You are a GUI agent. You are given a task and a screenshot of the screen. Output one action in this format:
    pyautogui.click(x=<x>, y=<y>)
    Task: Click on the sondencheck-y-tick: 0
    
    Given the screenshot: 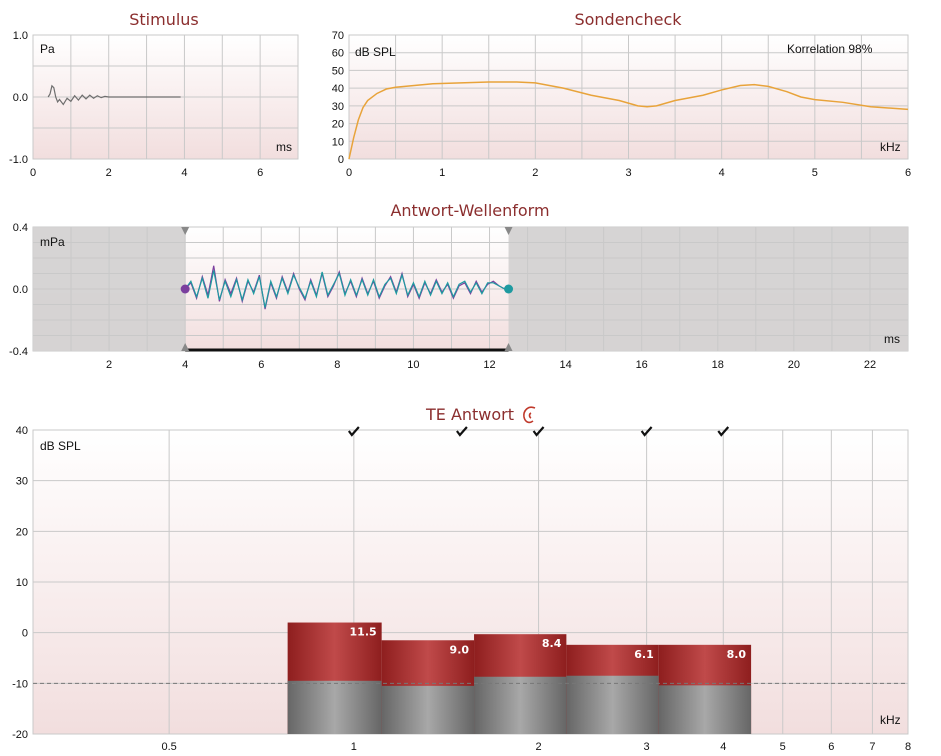 What is the action you would take?
    pyautogui.click(x=341, y=160)
    